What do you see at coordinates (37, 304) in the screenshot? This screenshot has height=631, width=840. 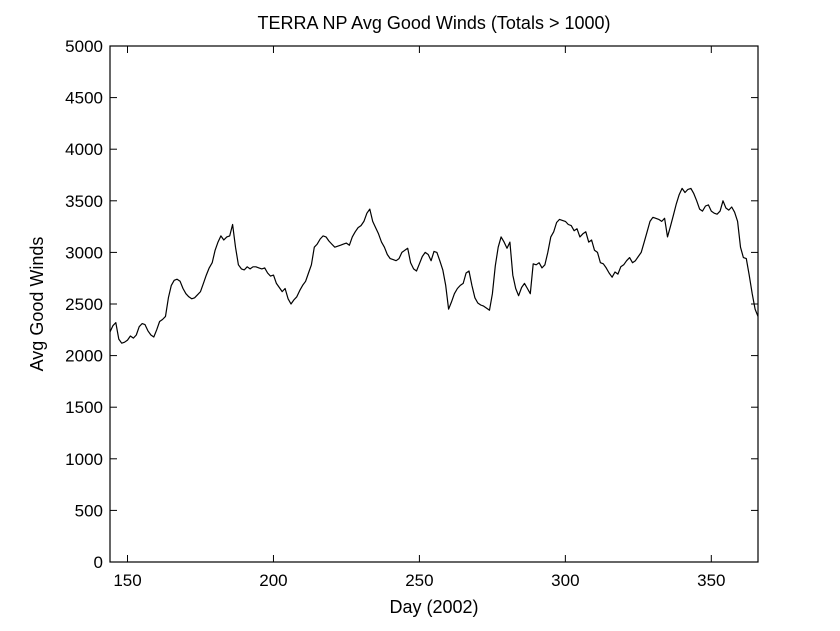 I see `y-axis-label: Avg Good Winds` at bounding box center [37, 304].